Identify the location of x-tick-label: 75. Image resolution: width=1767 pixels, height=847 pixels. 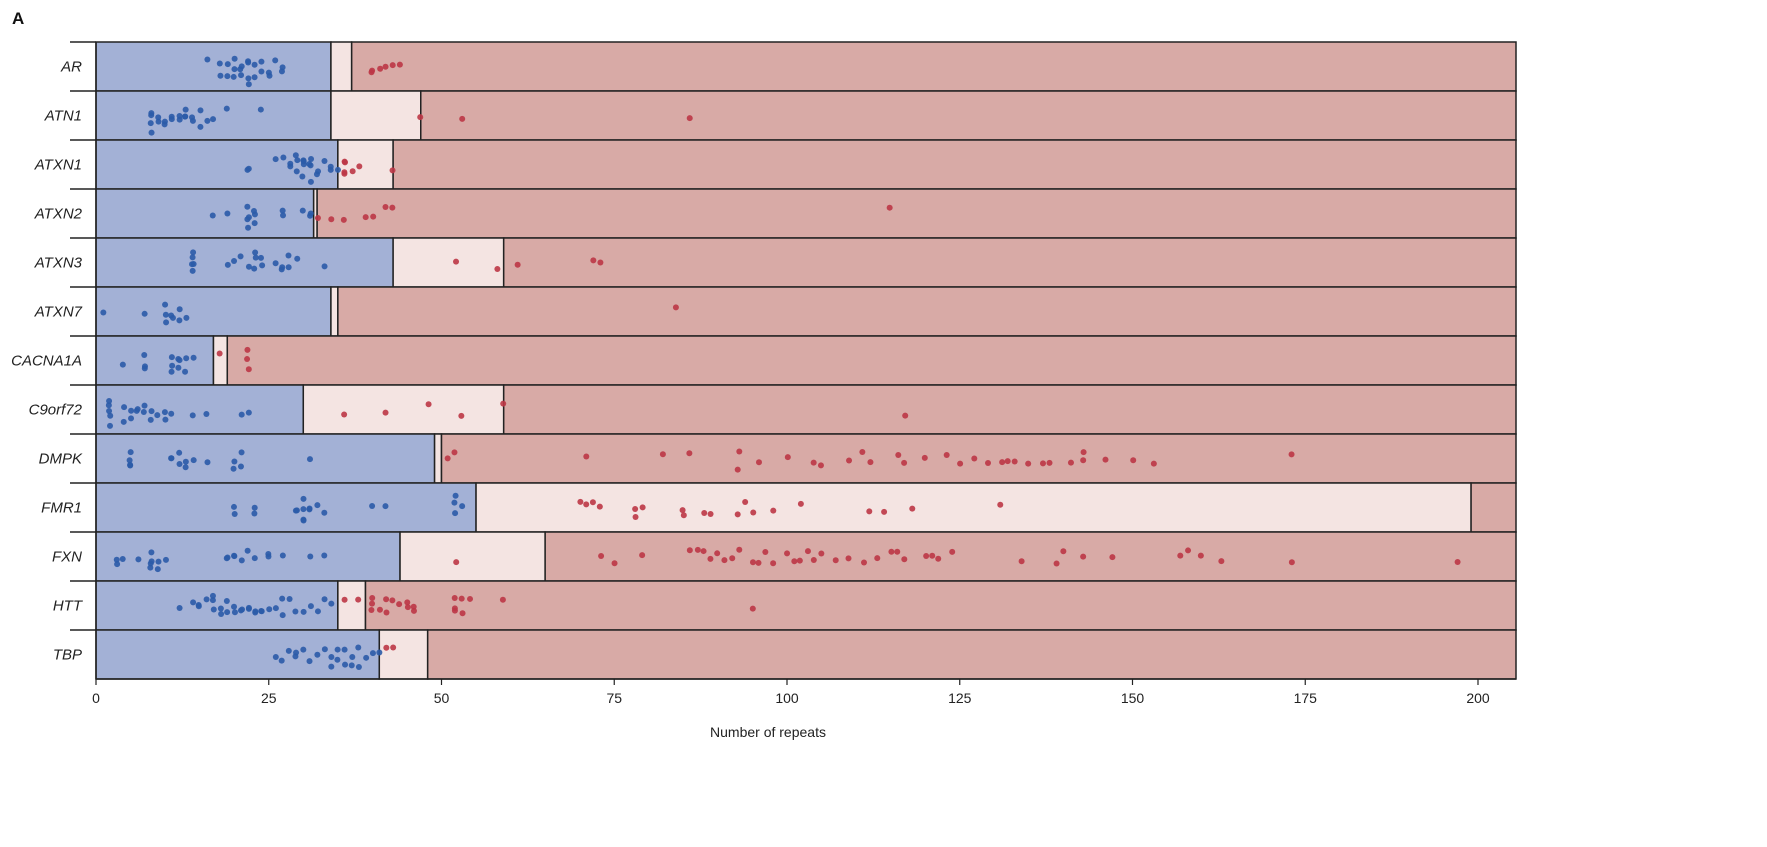
(614, 698).